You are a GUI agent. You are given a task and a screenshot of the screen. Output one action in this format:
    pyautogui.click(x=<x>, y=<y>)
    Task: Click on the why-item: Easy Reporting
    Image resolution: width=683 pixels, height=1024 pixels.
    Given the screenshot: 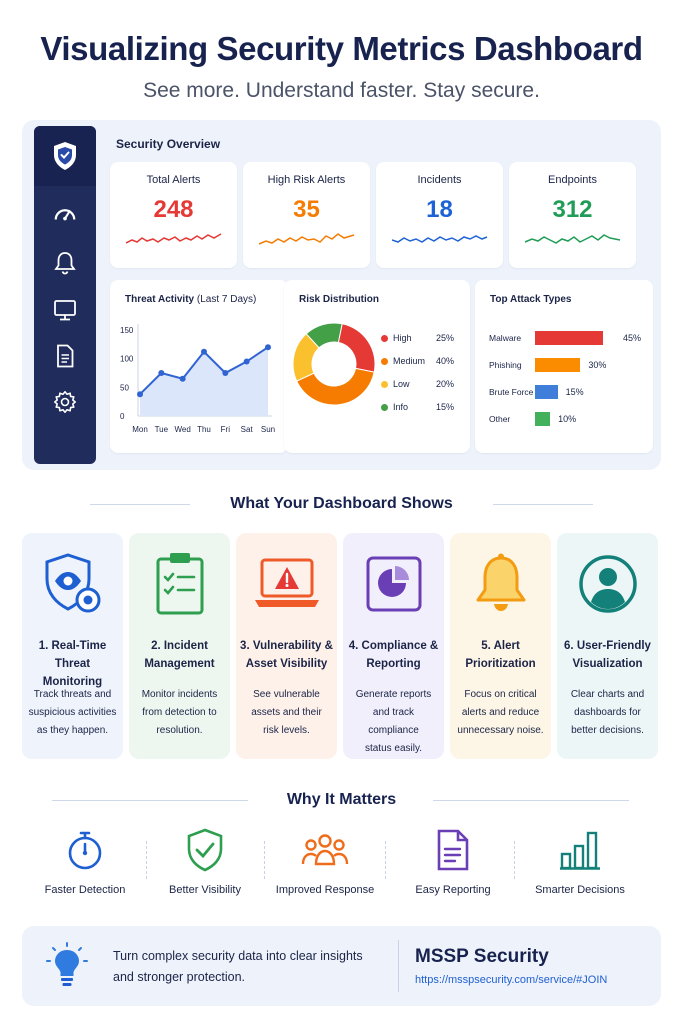 What is the action you would take?
    pyautogui.click(x=453, y=864)
    